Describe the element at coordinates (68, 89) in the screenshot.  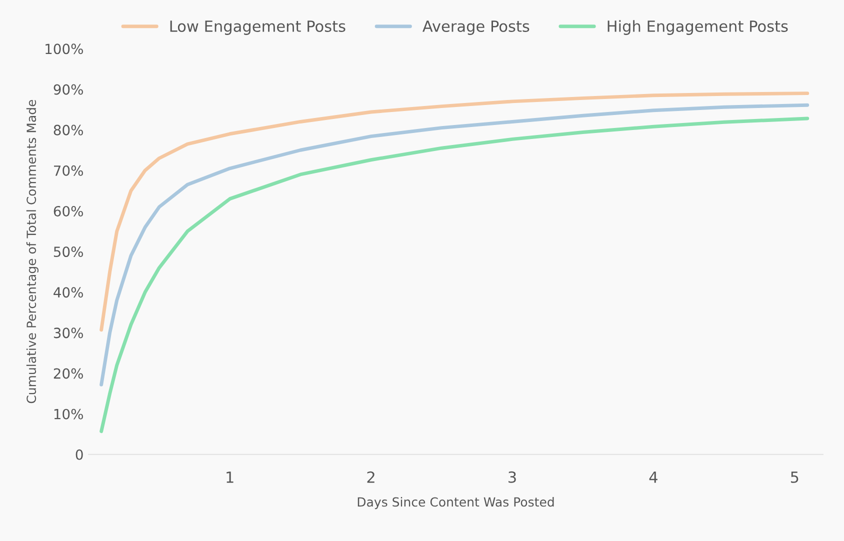
I see `y-tick-label: 90%` at that location.